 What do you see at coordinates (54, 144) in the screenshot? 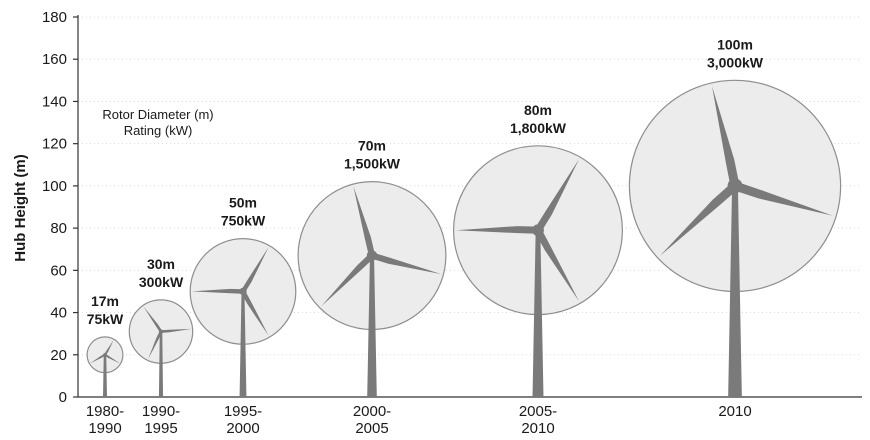
I see `y-tick-label: 120` at bounding box center [54, 144].